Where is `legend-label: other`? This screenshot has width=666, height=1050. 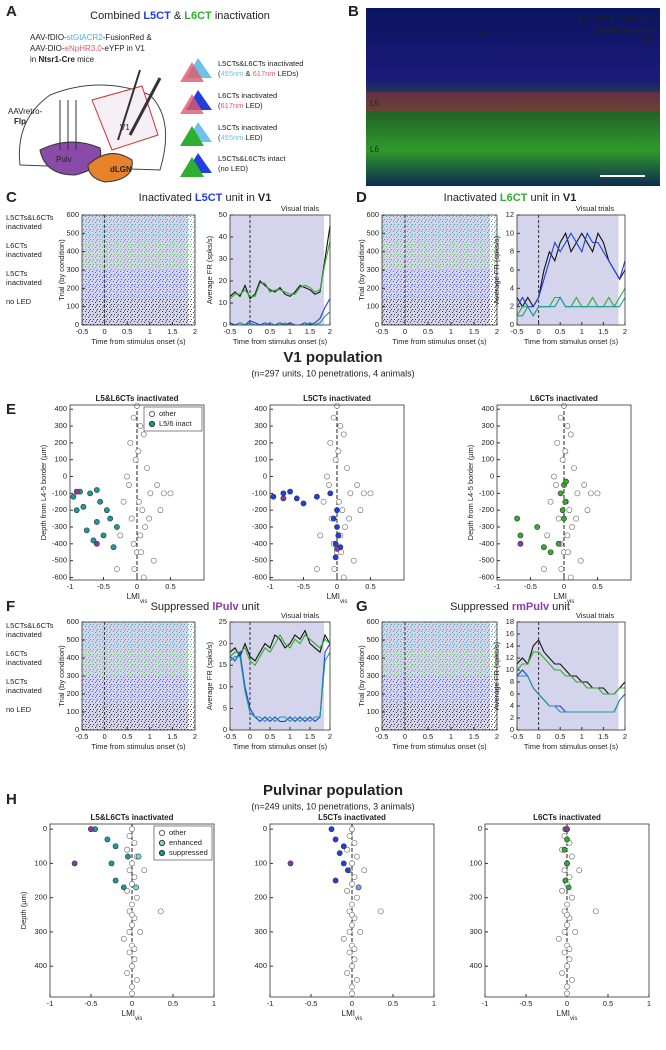
legend-label: other is located at coordinates (178, 832).